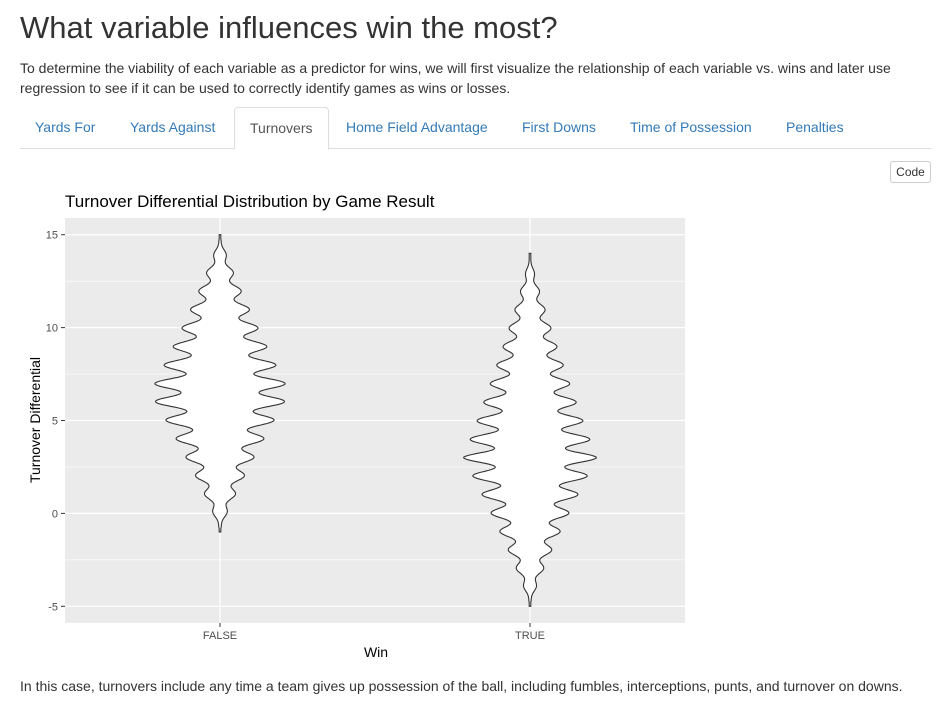 The width and height of the screenshot is (940, 704). What do you see at coordinates (53, 607) in the screenshot?
I see `y-tick-label: -5` at bounding box center [53, 607].